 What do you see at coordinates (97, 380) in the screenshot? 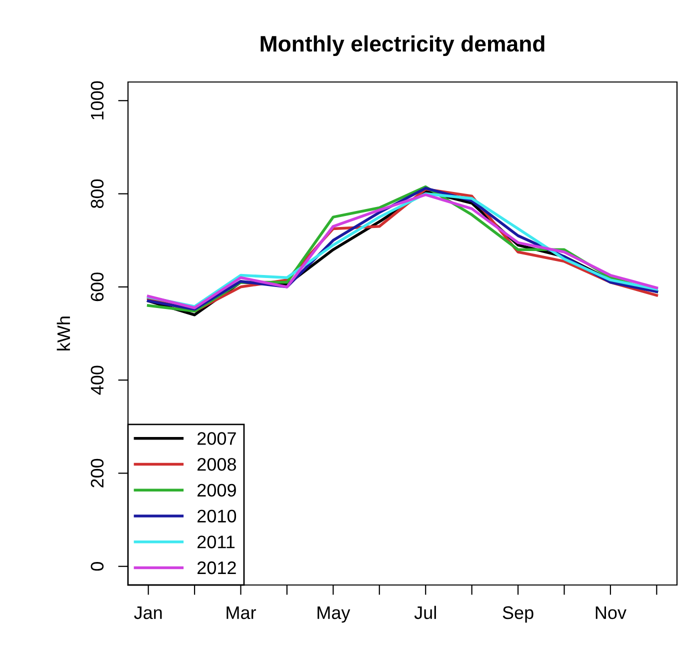
I see `y-tick-label: 400` at bounding box center [97, 380].